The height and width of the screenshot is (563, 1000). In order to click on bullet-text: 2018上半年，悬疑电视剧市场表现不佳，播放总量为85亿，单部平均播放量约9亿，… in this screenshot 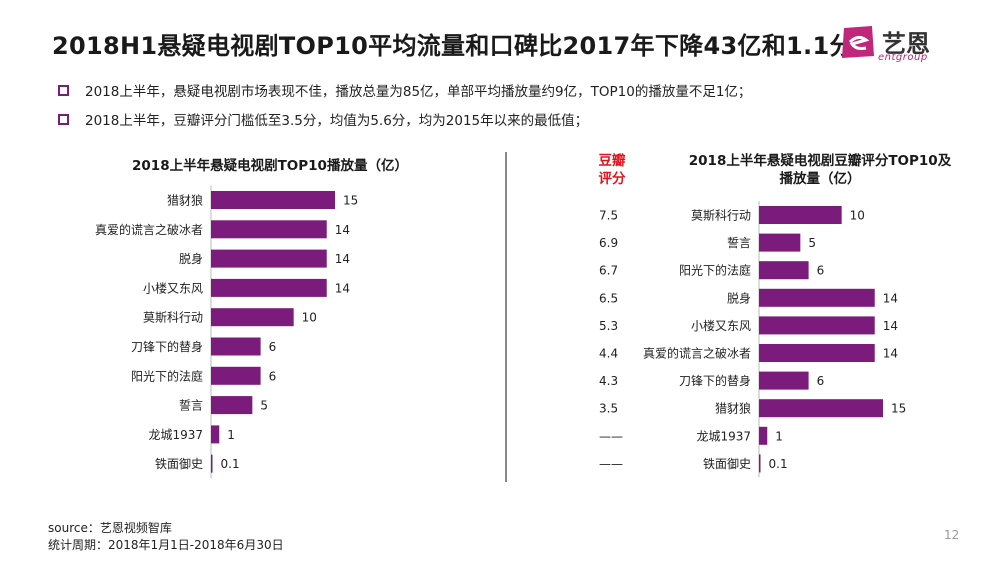, I will do `click(418, 92)`.